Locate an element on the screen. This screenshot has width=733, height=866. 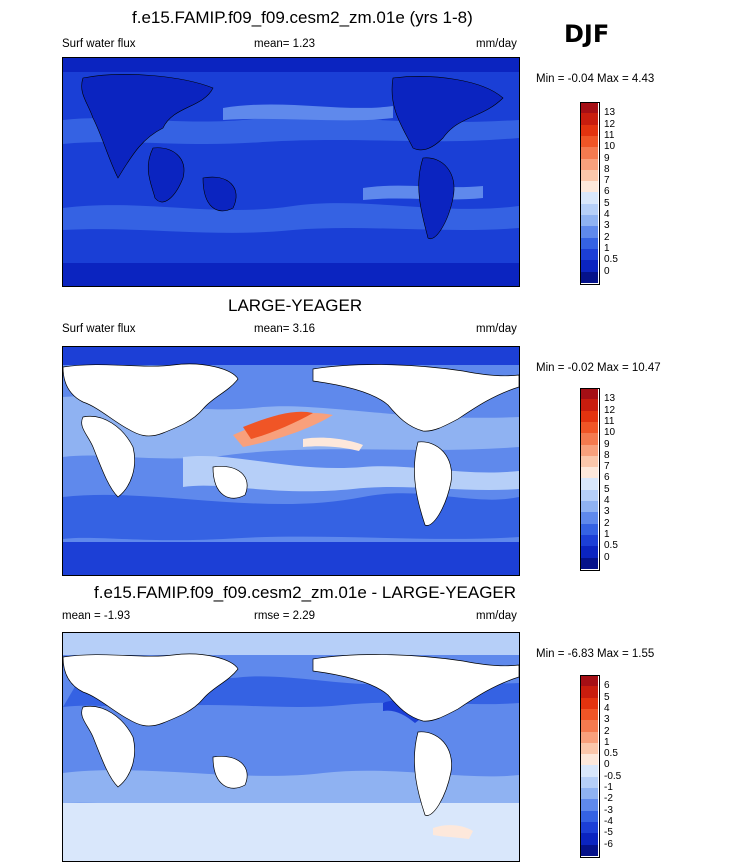
panel2-title: LARGE-YEAGER is located at coordinates (295, 305).